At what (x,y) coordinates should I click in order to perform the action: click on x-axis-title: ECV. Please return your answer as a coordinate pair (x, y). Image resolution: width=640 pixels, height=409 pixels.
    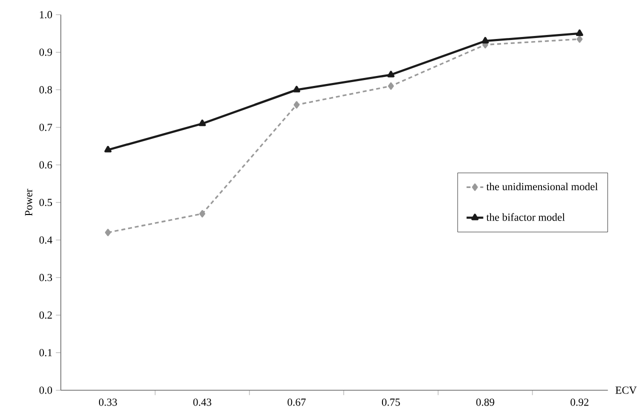
    Looking at the image, I should click on (626, 390).